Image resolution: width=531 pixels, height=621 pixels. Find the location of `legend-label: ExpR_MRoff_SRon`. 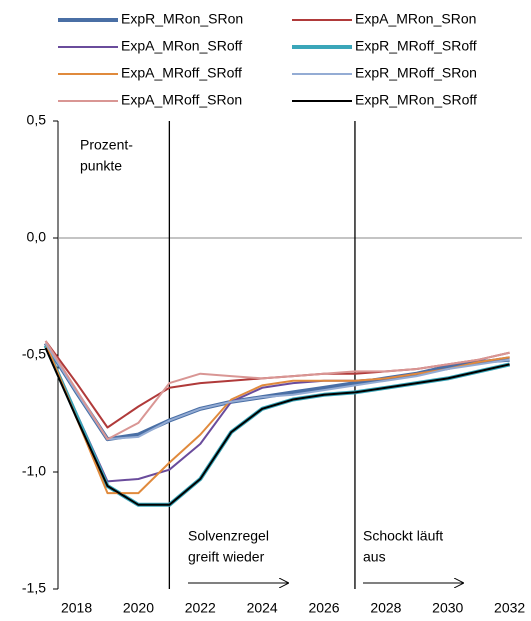

legend-label: ExpR_MRoff_SRon is located at coordinates (416, 73).